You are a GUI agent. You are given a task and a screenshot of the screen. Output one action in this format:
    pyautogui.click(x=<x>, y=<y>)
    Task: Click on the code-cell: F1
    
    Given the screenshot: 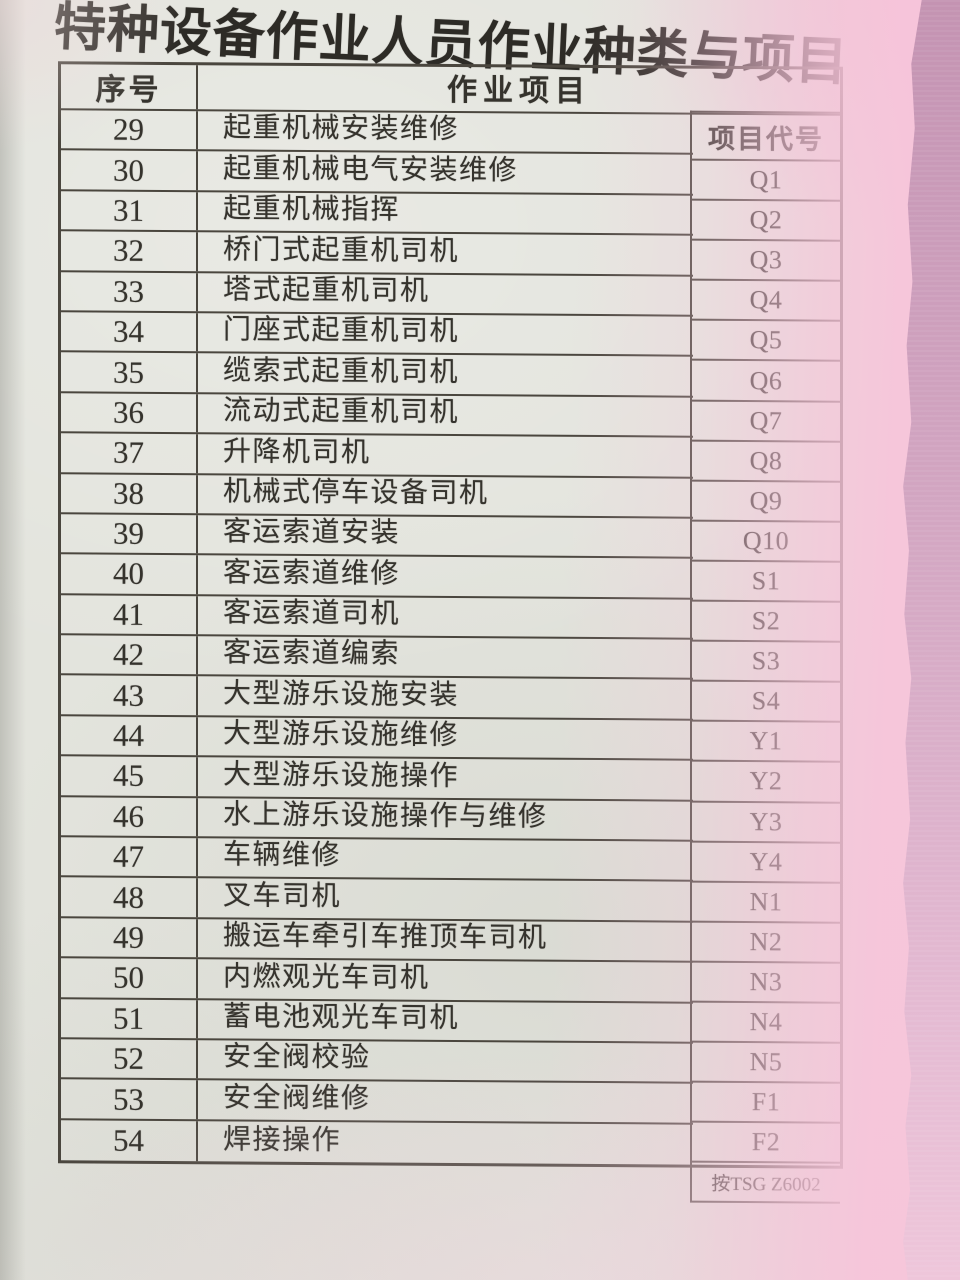 What is the action you would take?
    pyautogui.click(x=766, y=1103)
    